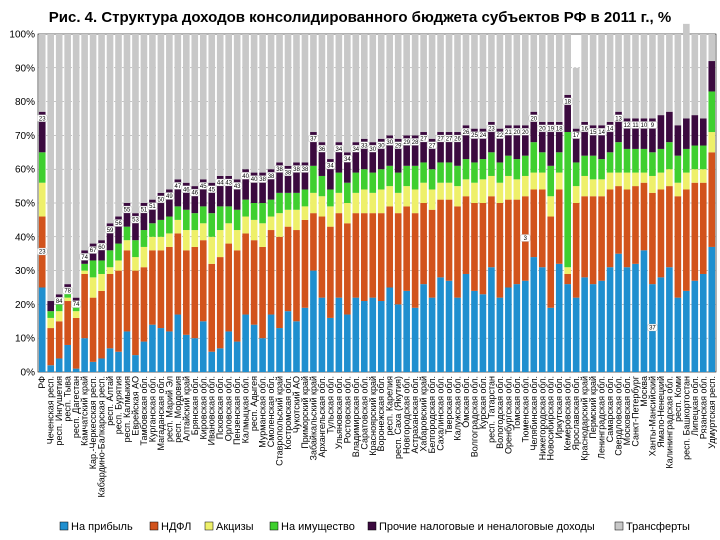  Describe the element at coordinates (305, 412) in the screenshot. I see `x-tick-label: Приморский край` at that location.